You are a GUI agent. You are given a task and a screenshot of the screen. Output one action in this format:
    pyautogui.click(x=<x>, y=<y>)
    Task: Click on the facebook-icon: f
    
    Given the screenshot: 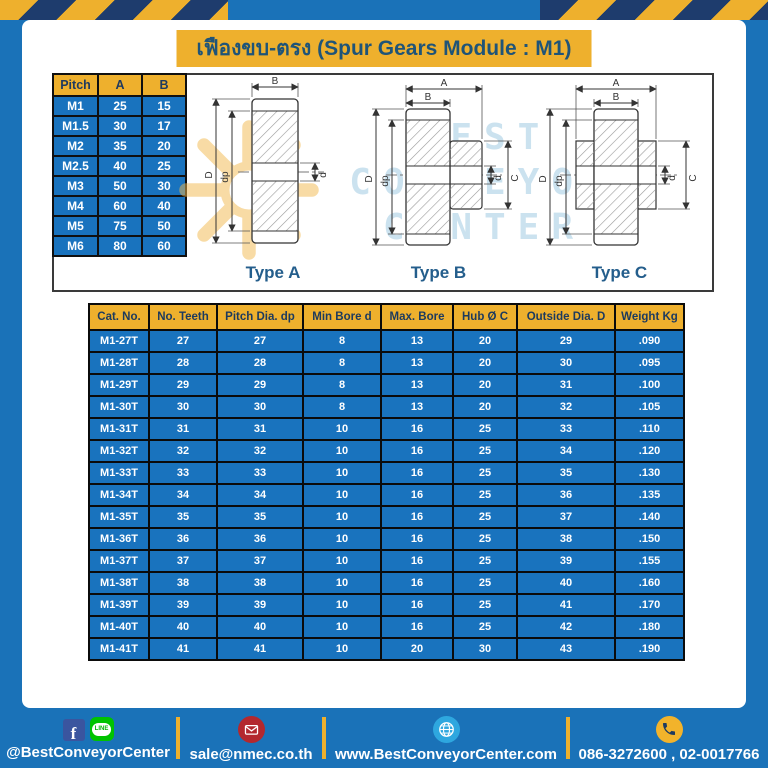 What is the action you would take?
    pyautogui.click(x=73, y=730)
    